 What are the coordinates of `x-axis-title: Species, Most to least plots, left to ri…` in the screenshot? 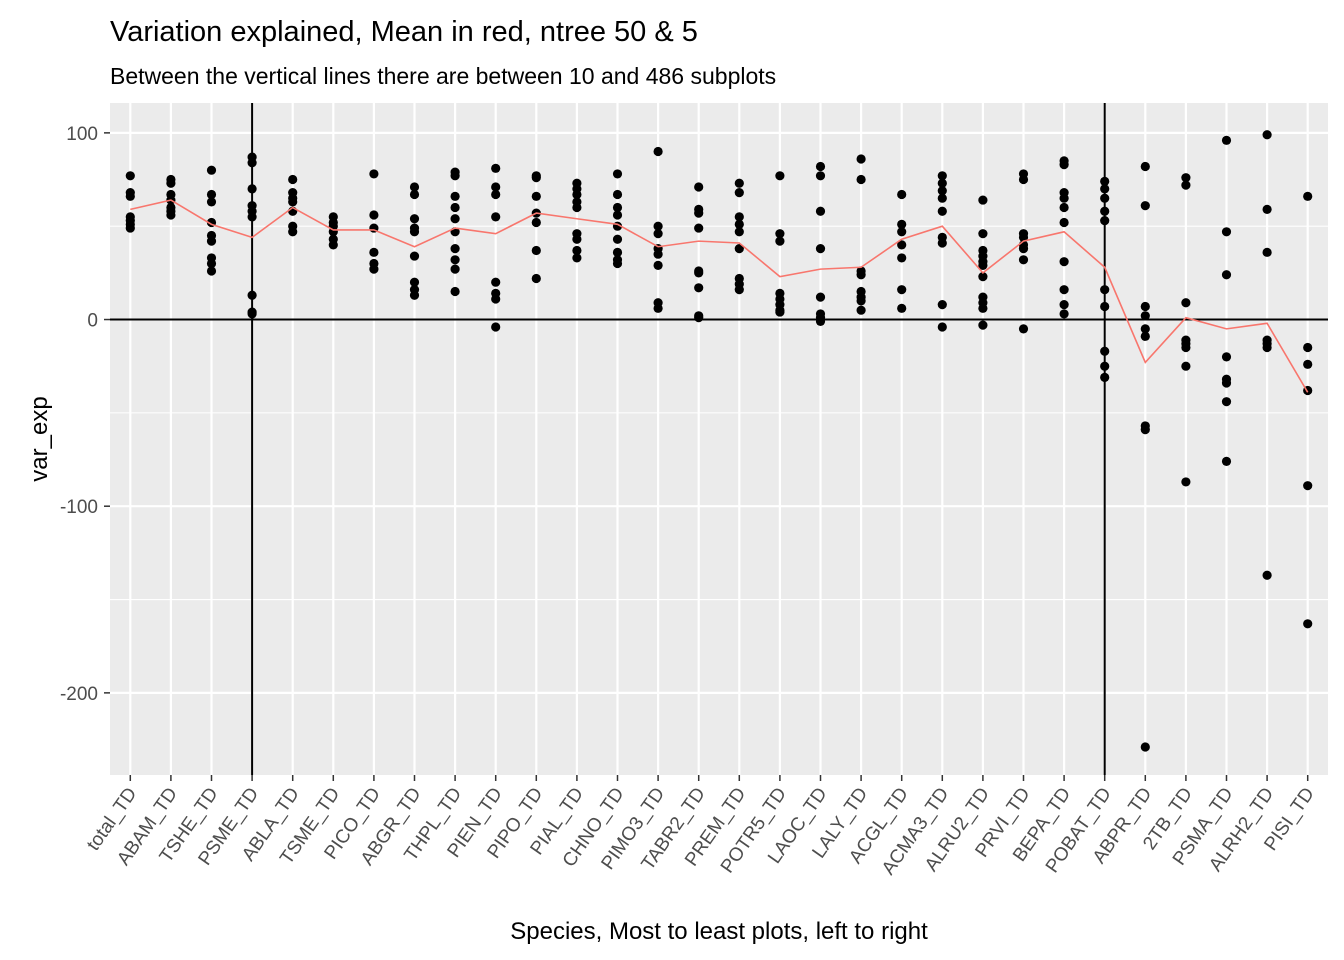 It's located at (719, 931).